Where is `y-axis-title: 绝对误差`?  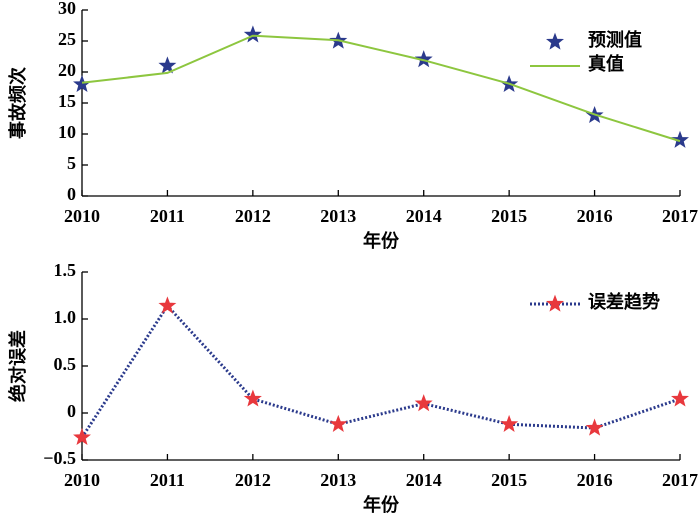 y-axis-title: 绝对误差 is located at coordinates (17, 366).